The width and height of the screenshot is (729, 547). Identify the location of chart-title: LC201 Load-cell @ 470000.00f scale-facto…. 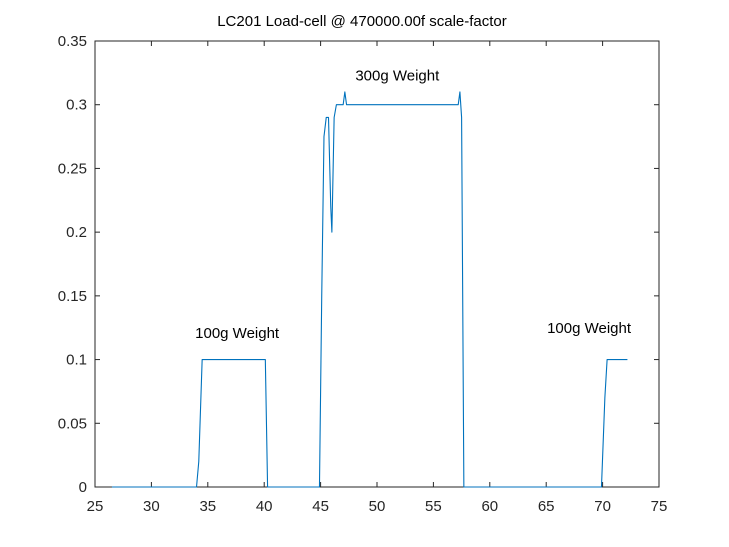
(362, 21).